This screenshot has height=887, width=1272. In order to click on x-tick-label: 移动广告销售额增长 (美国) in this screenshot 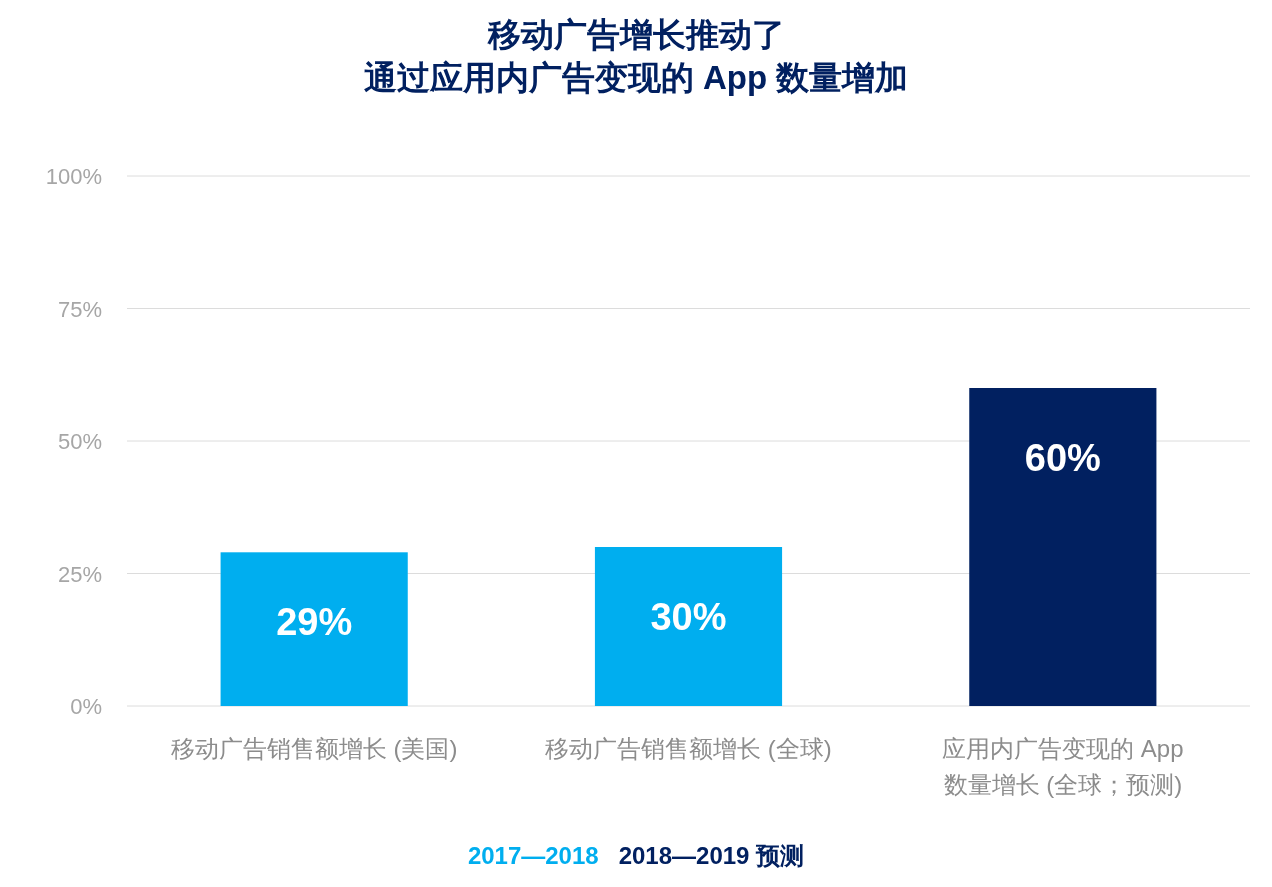, I will do `click(314, 748)`.